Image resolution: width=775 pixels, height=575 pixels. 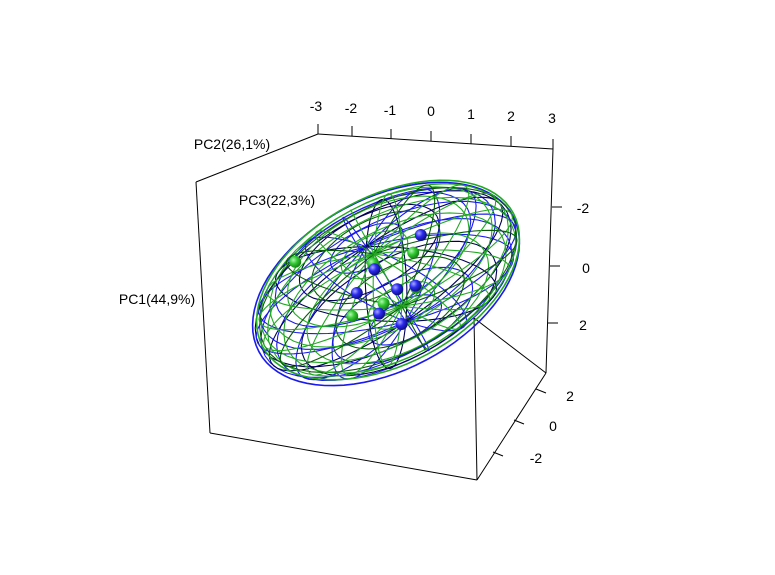 What do you see at coordinates (570, 396) in the screenshot?
I see `tick-label-right-lower: 2` at bounding box center [570, 396].